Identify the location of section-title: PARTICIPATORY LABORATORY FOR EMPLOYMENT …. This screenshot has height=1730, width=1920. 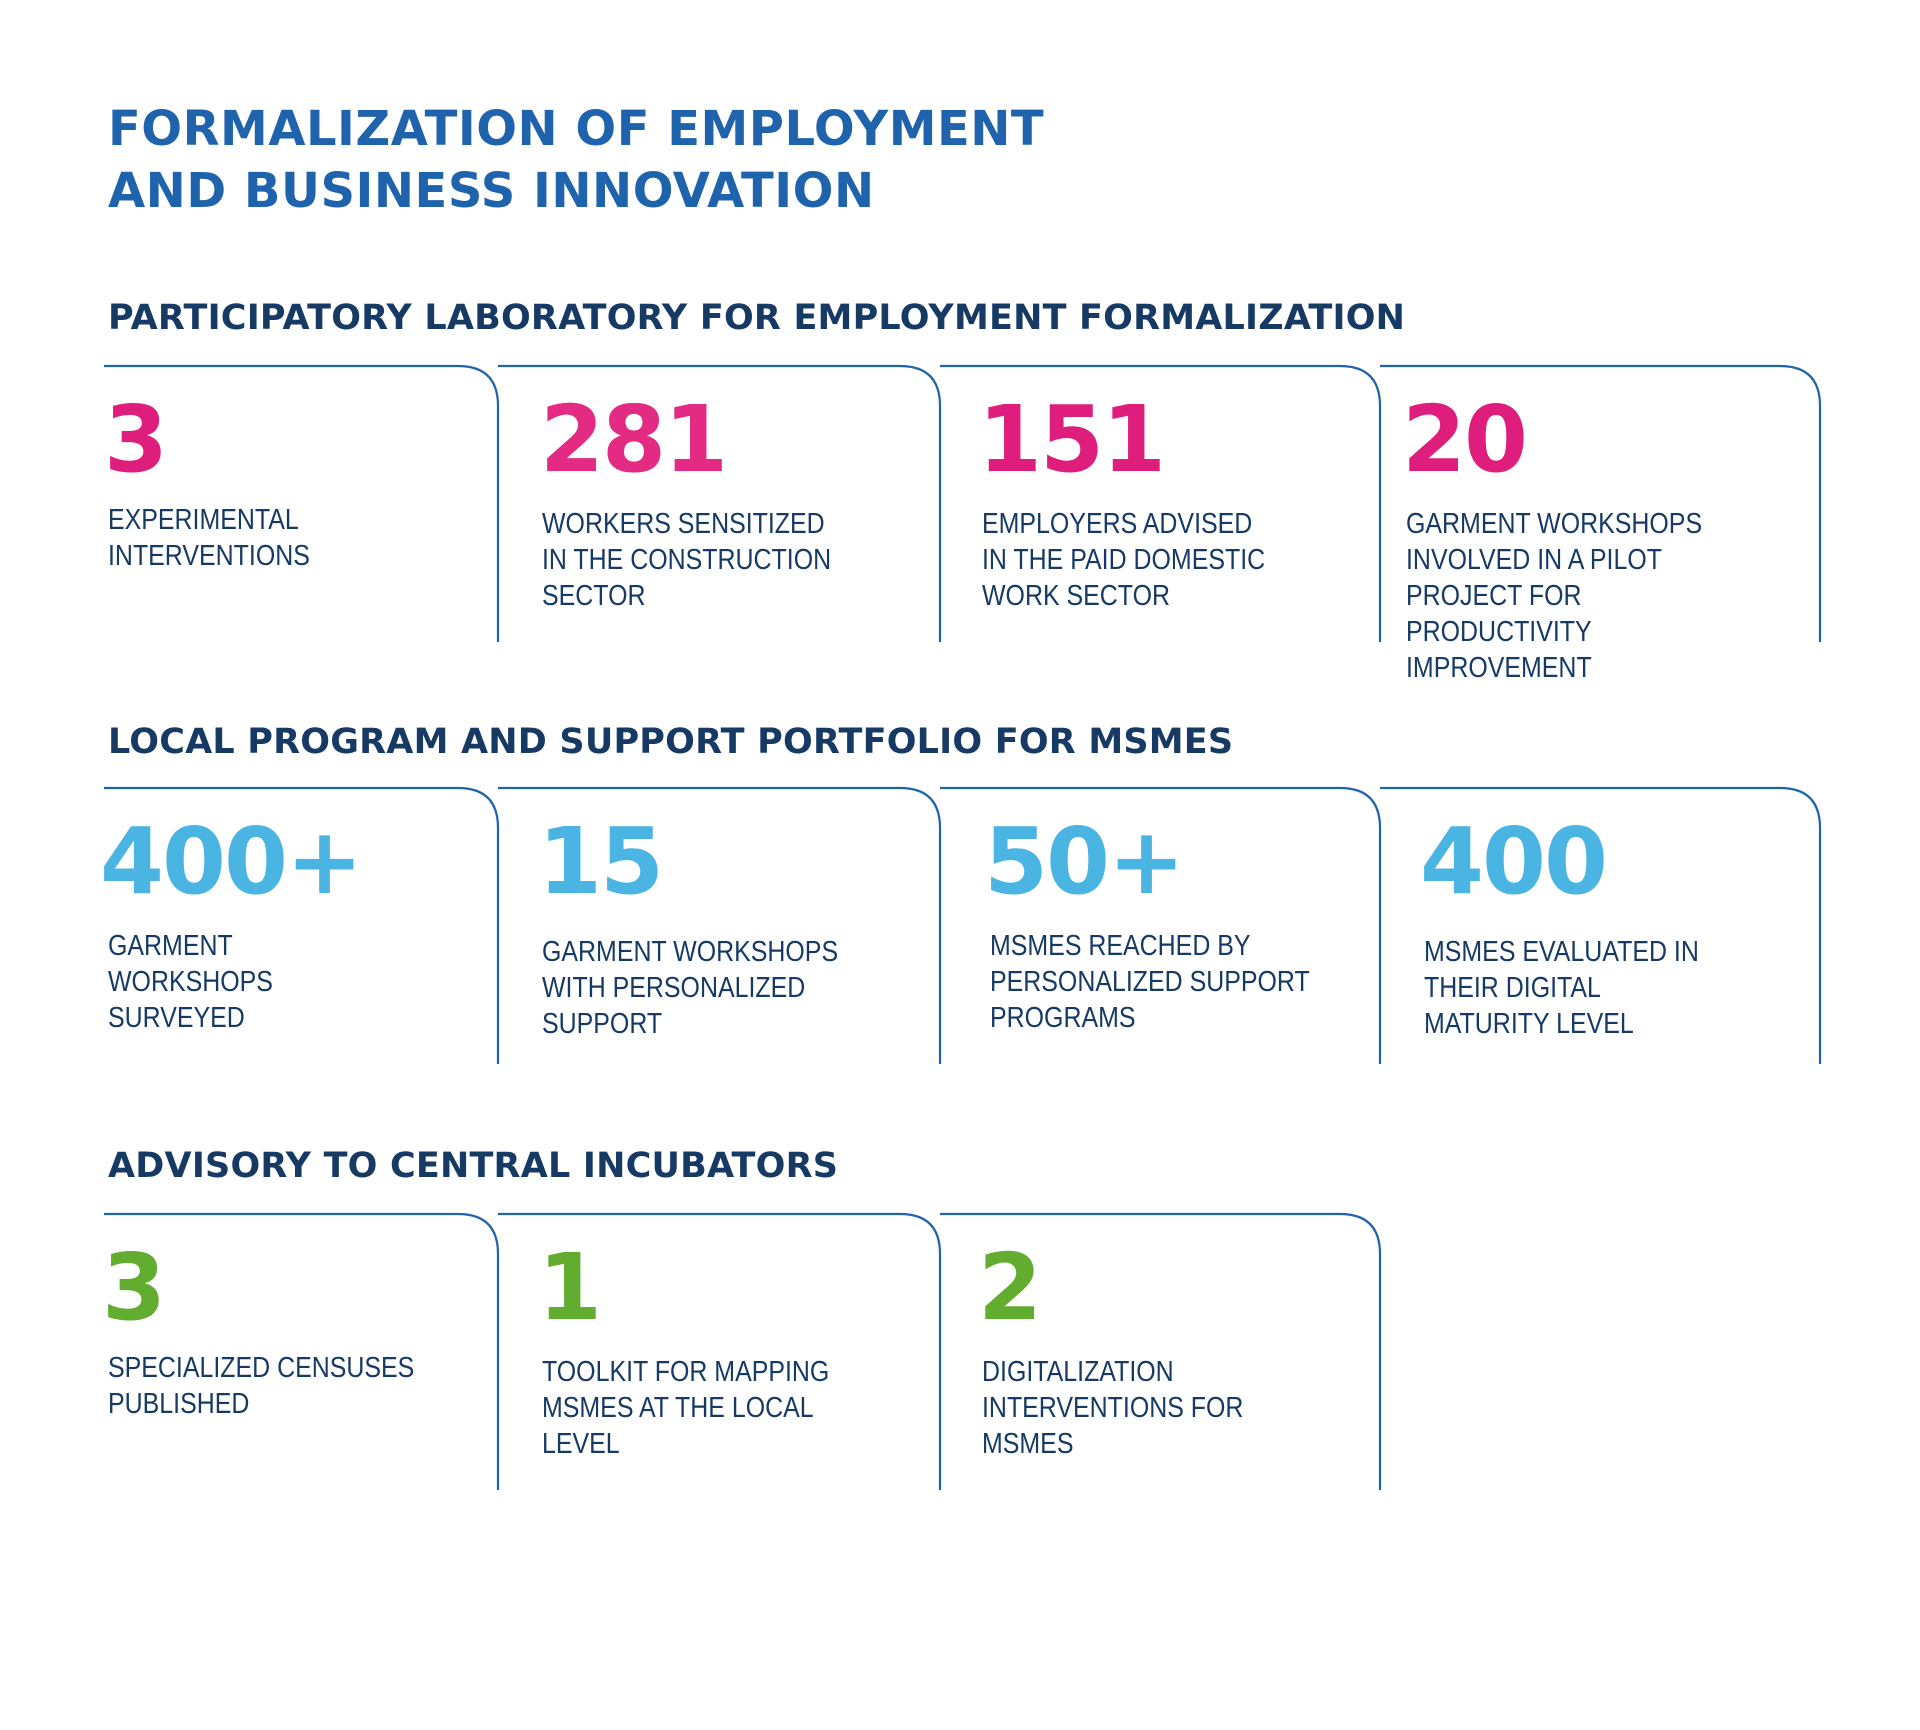
(757, 318).